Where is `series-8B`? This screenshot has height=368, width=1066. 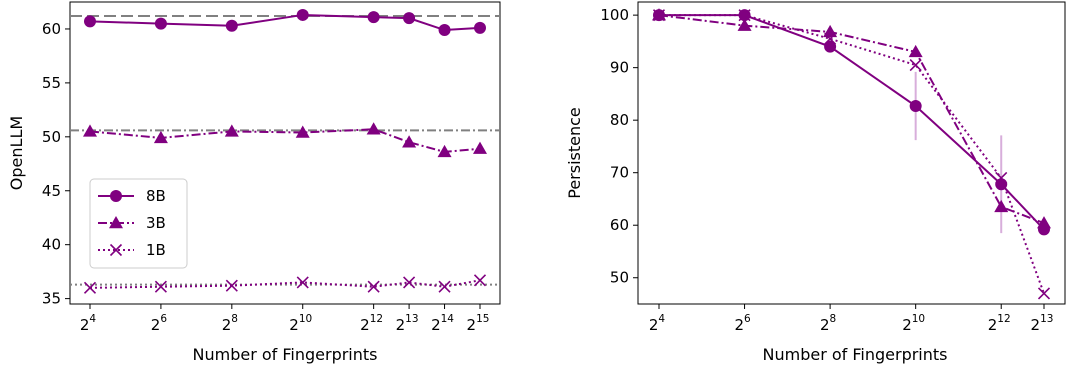 series-8B is located at coordinates (285, 22).